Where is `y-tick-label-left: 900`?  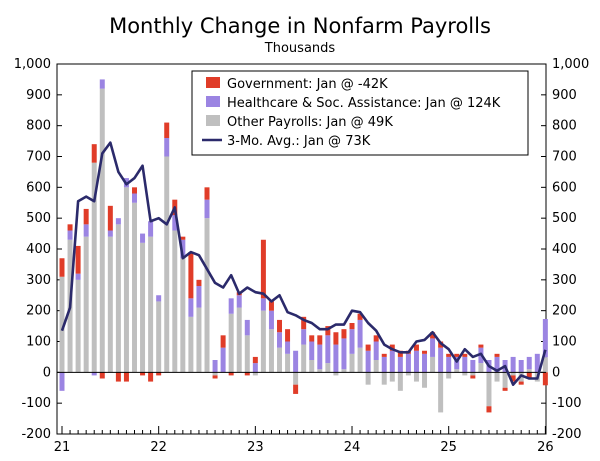 y-tick-label-left: 900 is located at coordinates (38, 95).